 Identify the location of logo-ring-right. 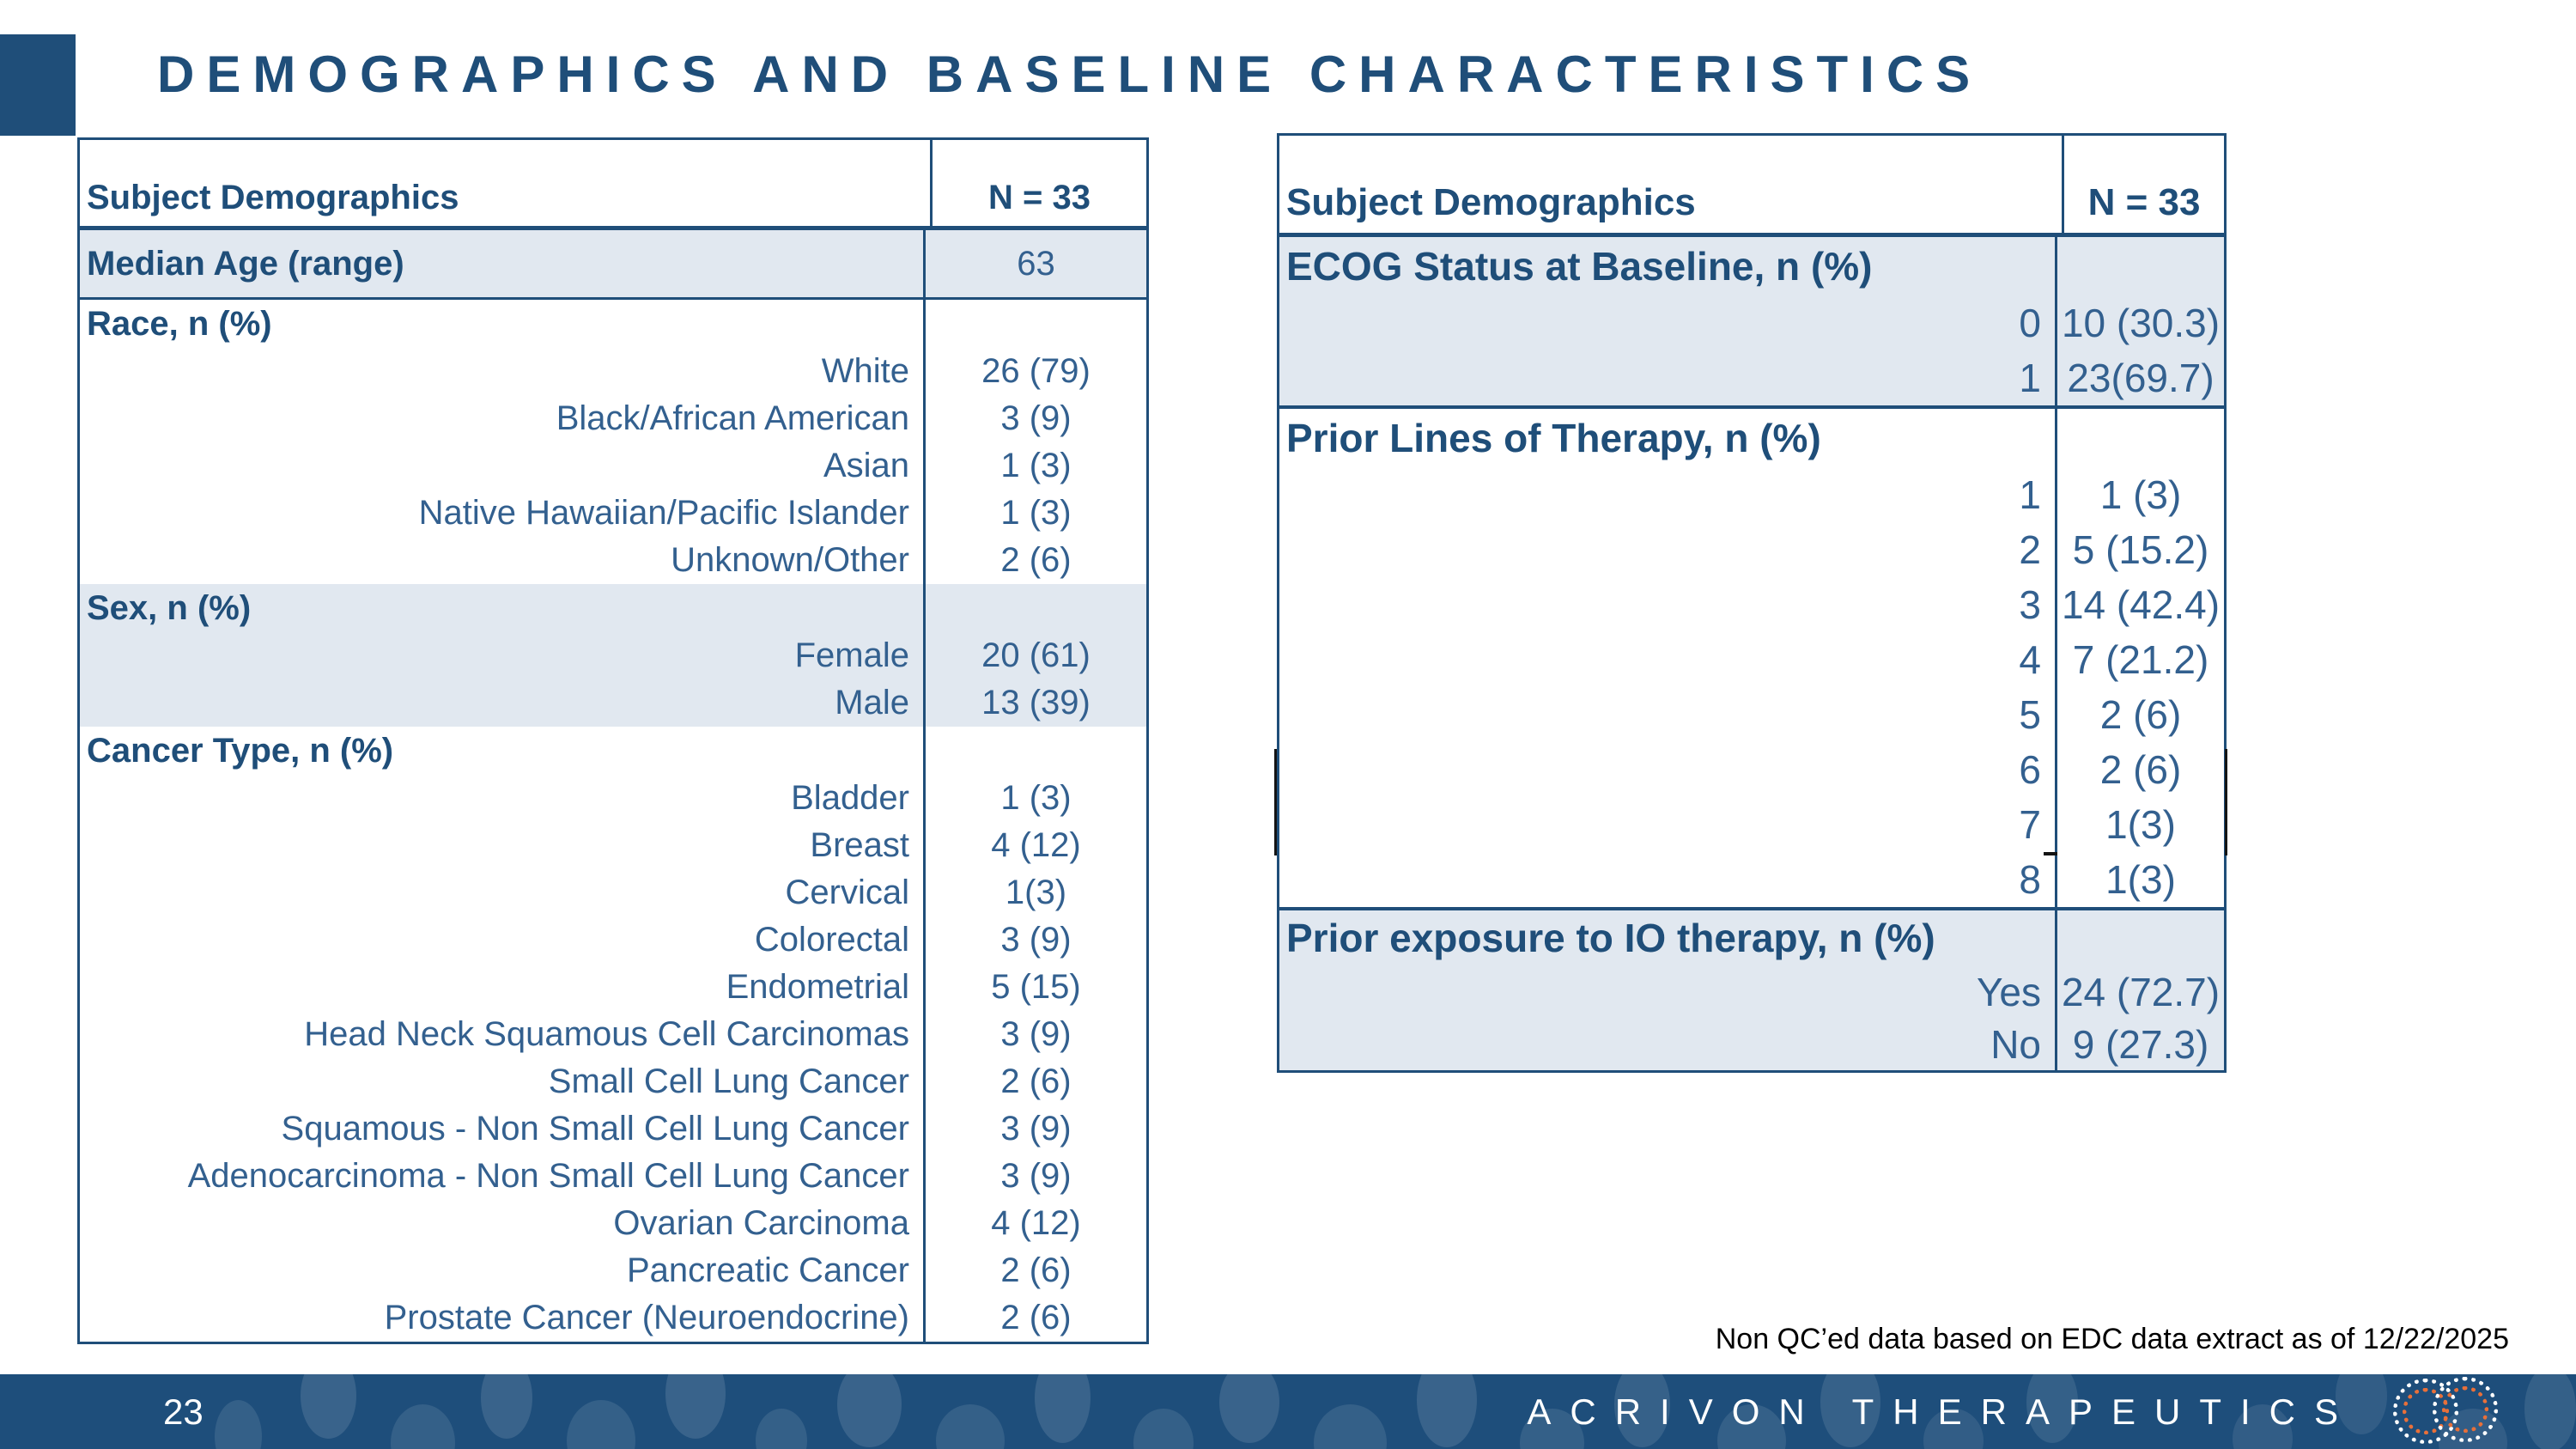
(2465, 1409).